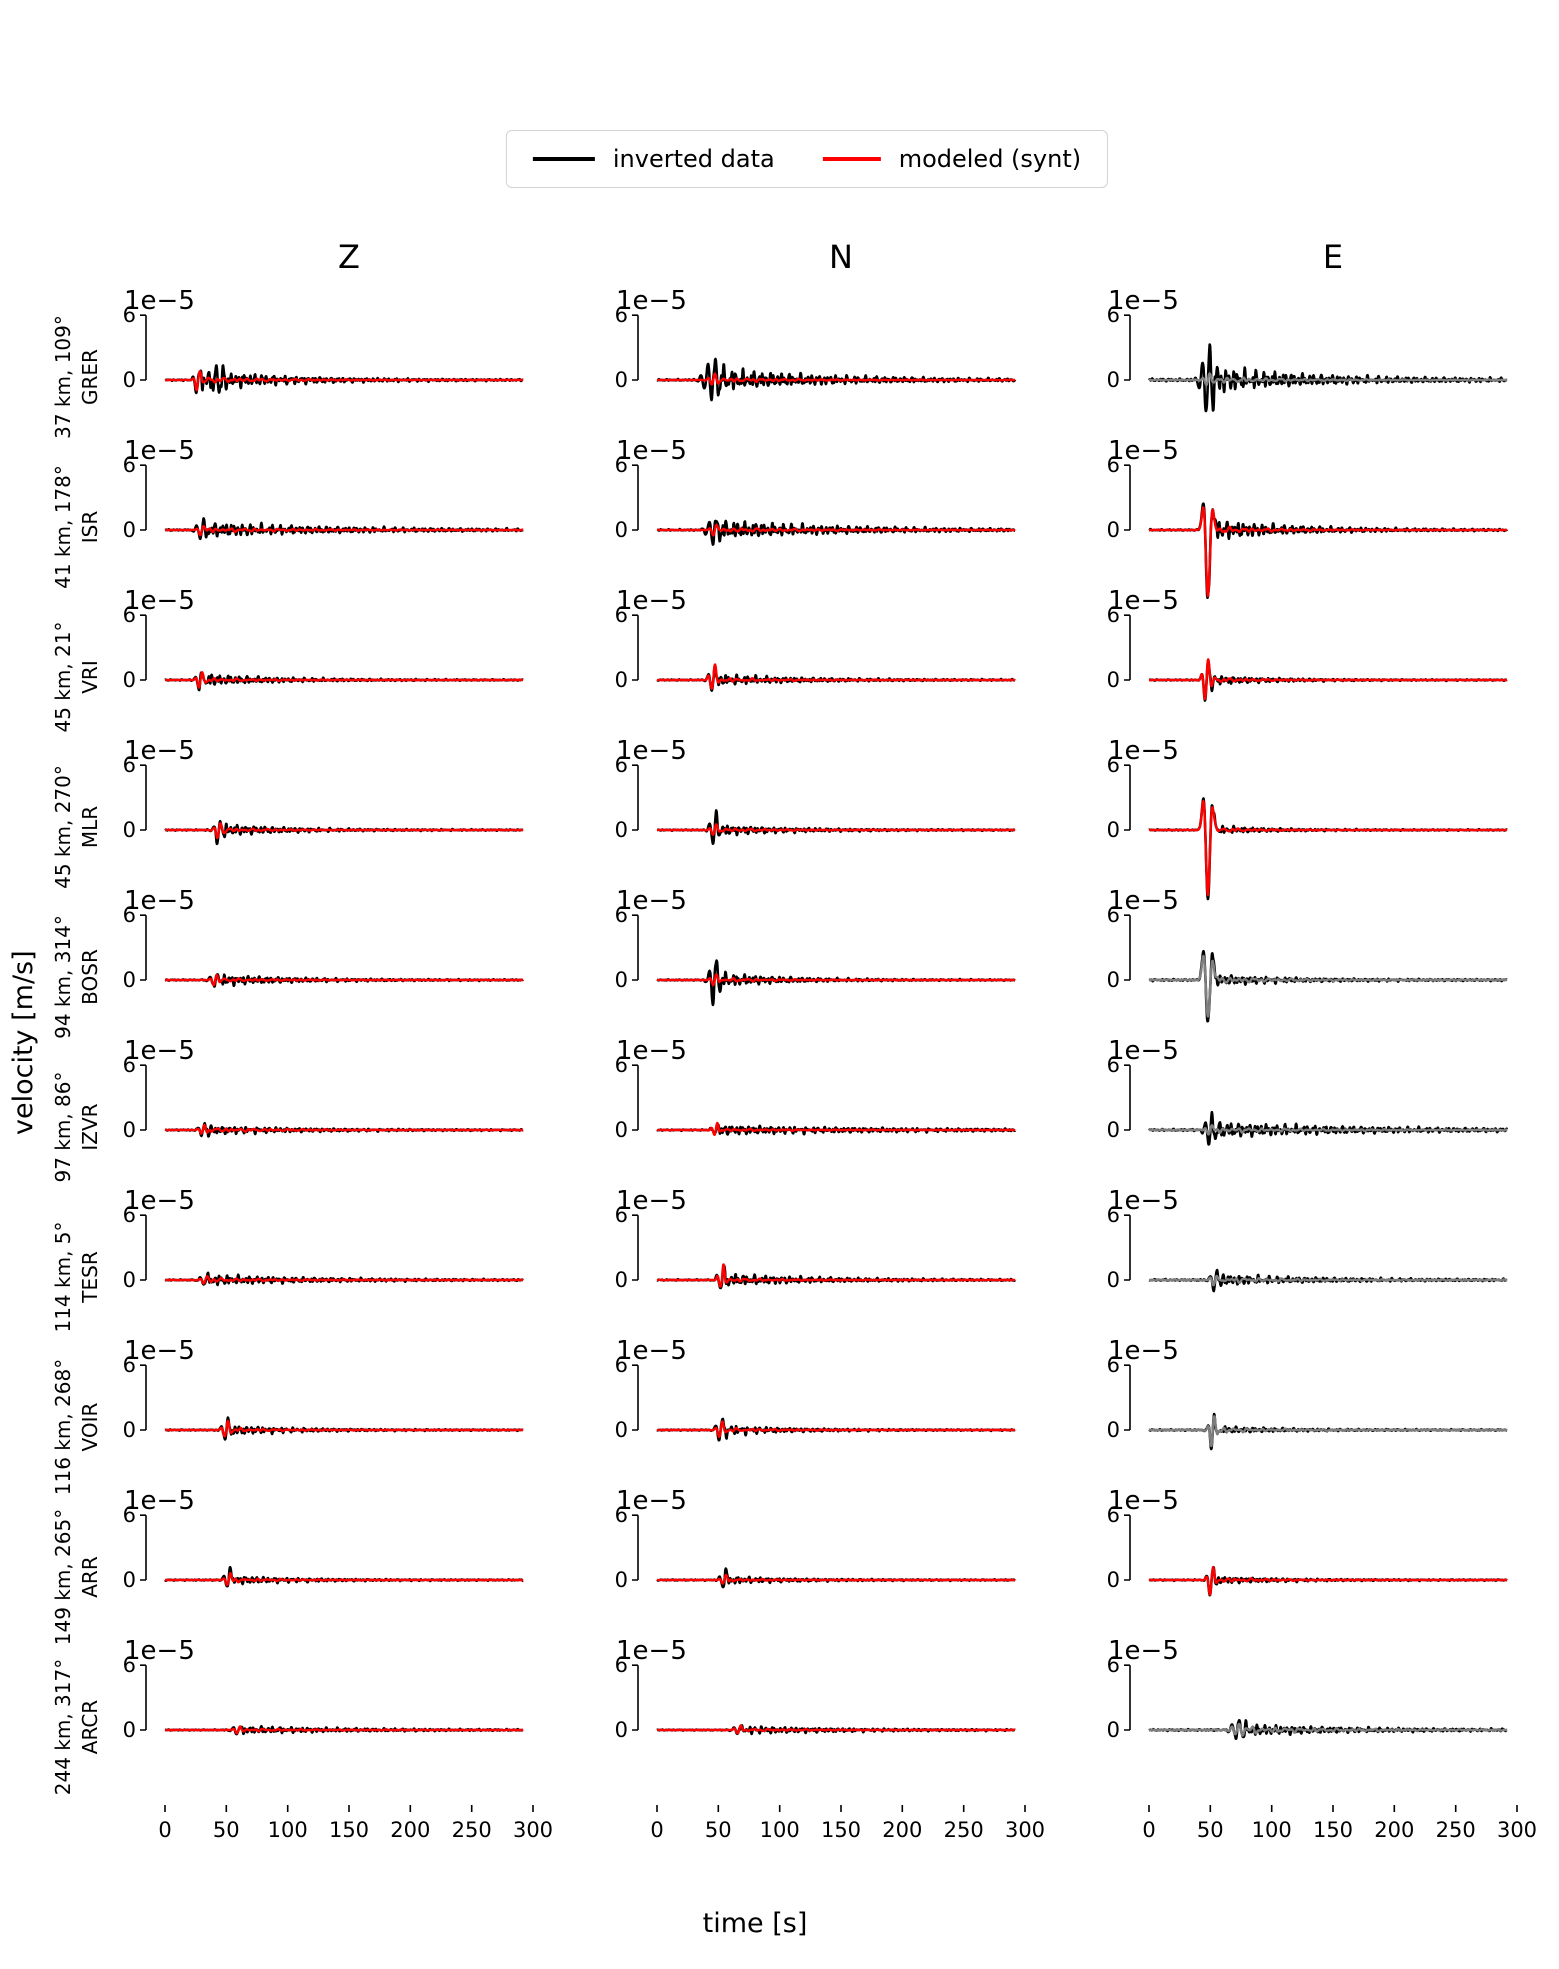  What do you see at coordinates (90, 377) in the screenshot?
I see `station-name-label: GRER` at bounding box center [90, 377].